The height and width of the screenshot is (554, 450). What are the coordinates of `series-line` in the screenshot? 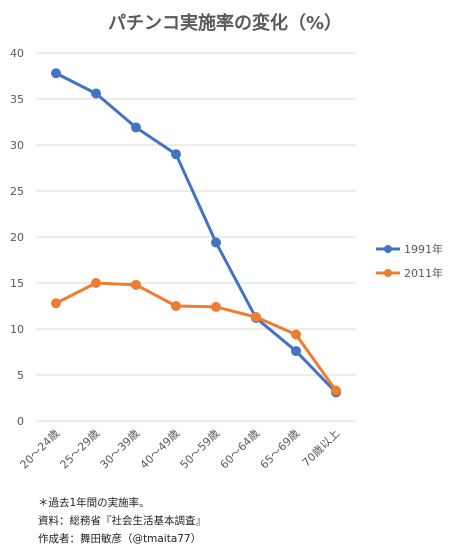 It's located at (196, 336).